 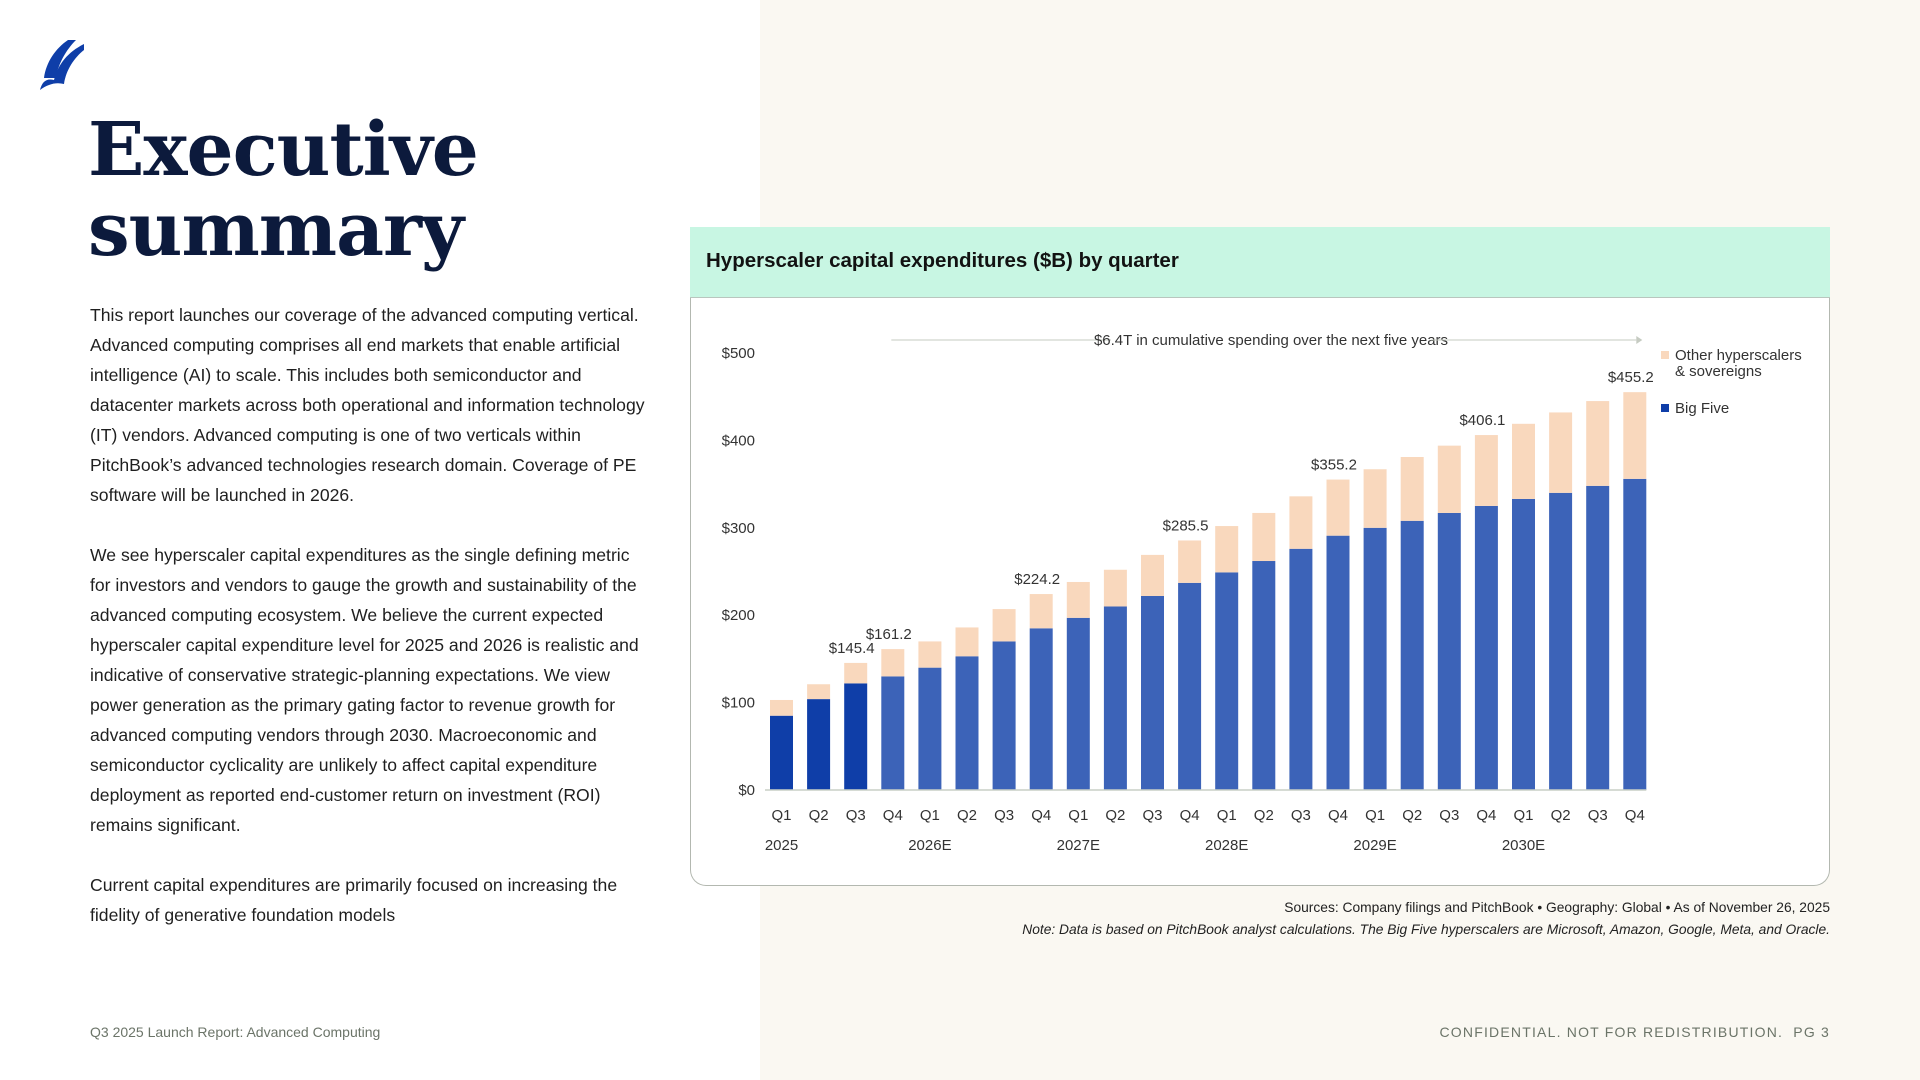 I want to click on x-year-label: 2029E, so click(x=1374, y=845).